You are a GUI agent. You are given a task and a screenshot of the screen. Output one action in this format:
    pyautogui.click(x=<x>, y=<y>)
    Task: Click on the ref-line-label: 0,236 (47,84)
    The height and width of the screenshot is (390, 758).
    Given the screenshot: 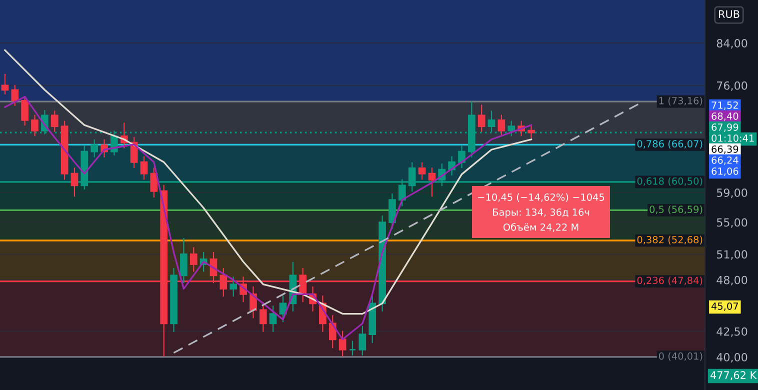 What is the action you would take?
    pyautogui.click(x=669, y=281)
    